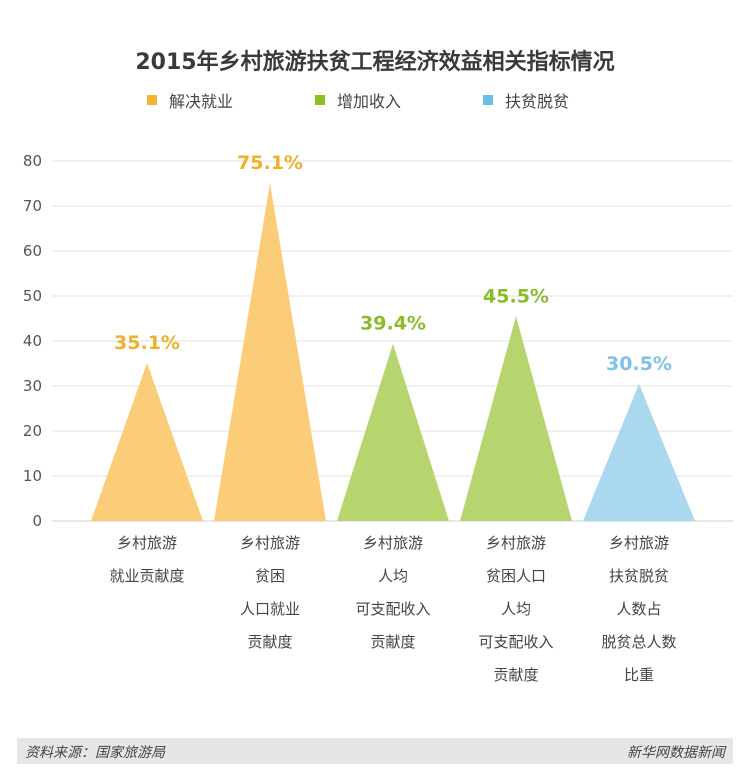 The height and width of the screenshot is (782, 750). I want to click on x-category-label: 脱贫总人数, so click(638, 642).